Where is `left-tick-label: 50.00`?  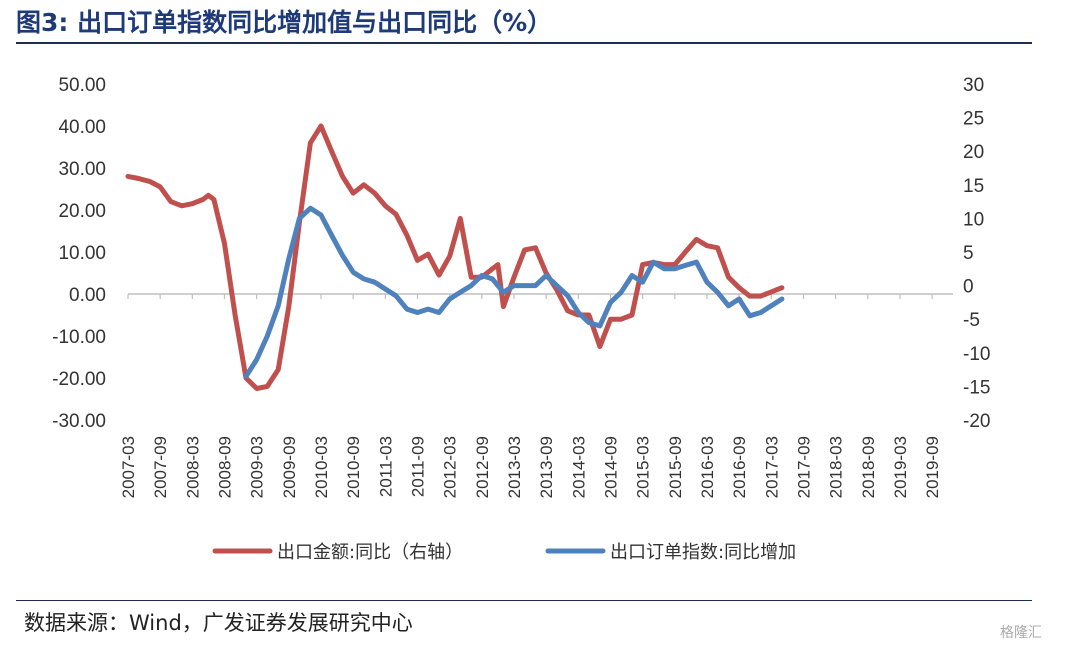 left-tick-label: 50.00 is located at coordinates (82, 85).